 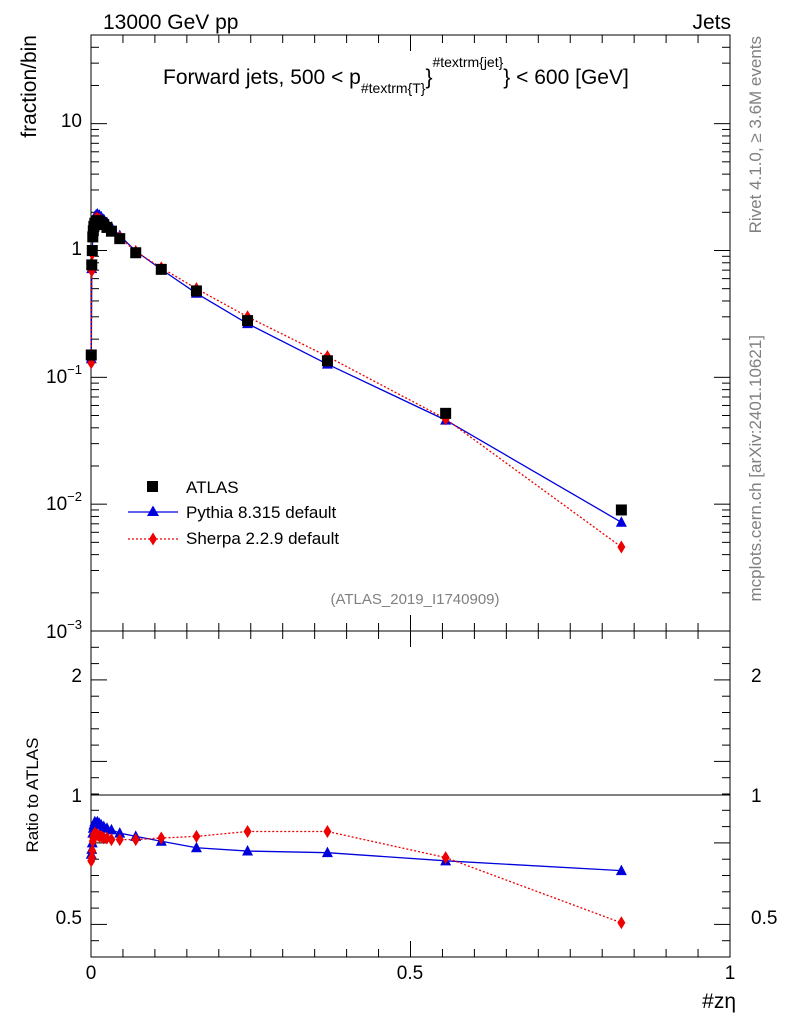 What do you see at coordinates (32, 795) in the screenshot?
I see `ratio-y-axis-label: Ratio to ATLAS` at bounding box center [32, 795].